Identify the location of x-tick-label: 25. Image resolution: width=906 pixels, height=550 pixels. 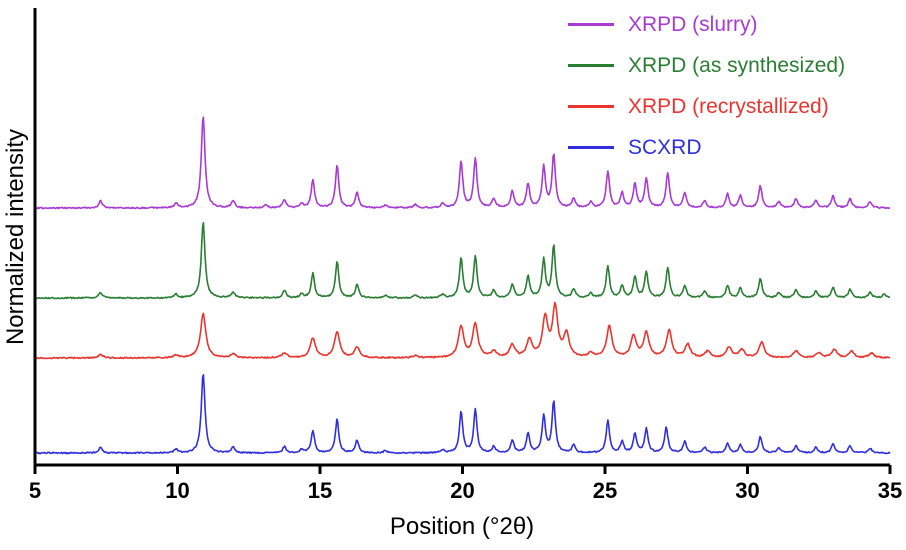
(605, 490).